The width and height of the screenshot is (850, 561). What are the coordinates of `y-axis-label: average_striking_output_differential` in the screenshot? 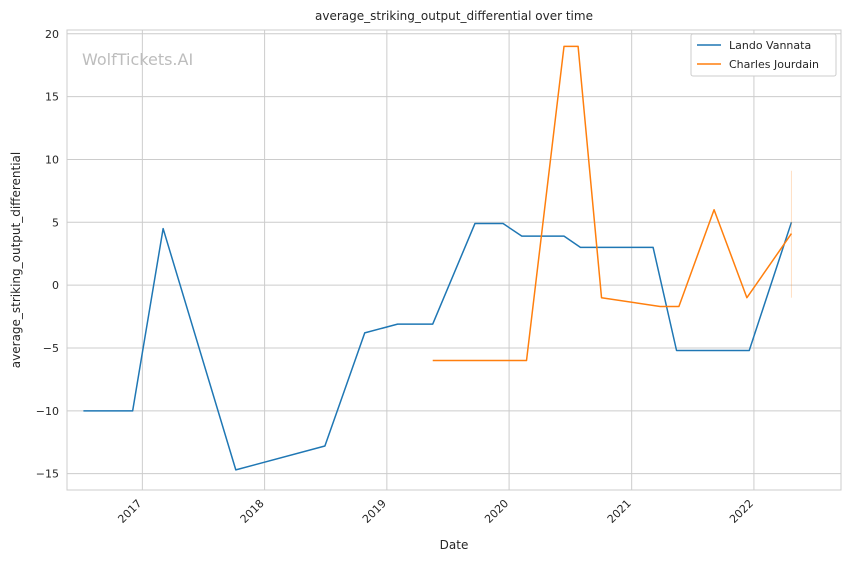 It's located at (16, 260).